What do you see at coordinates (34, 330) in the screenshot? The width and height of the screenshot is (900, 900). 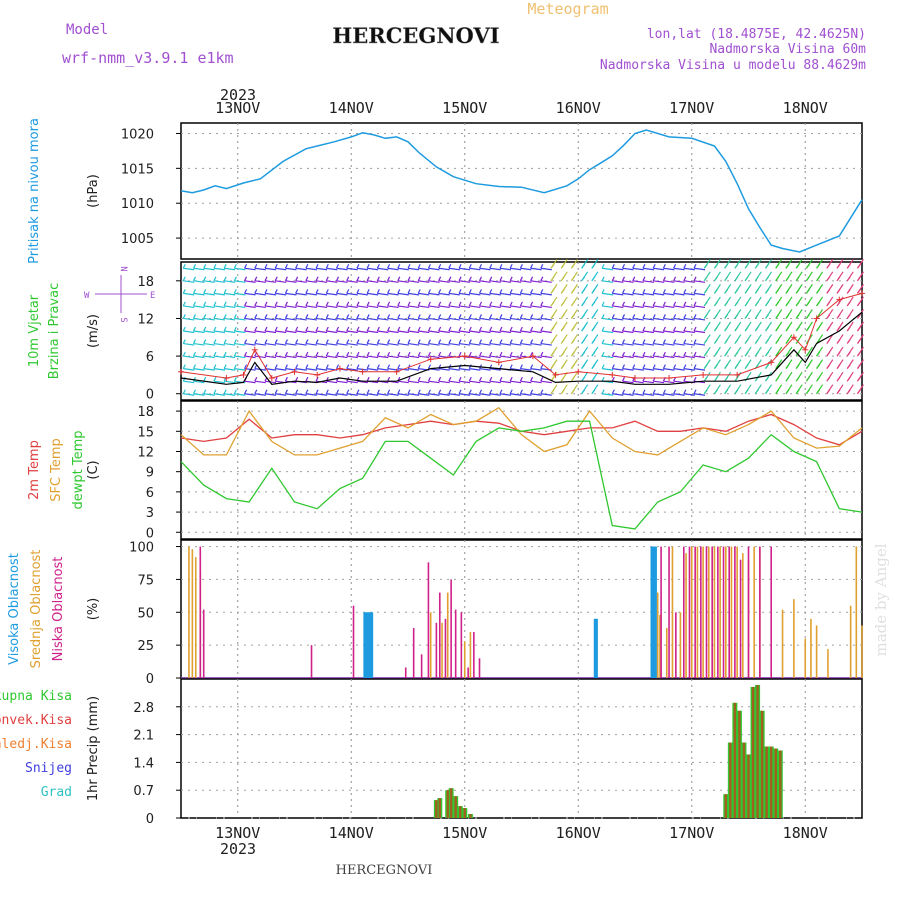 I see `y-axis-label: 10m Vjetar` at bounding box center [34, 330].